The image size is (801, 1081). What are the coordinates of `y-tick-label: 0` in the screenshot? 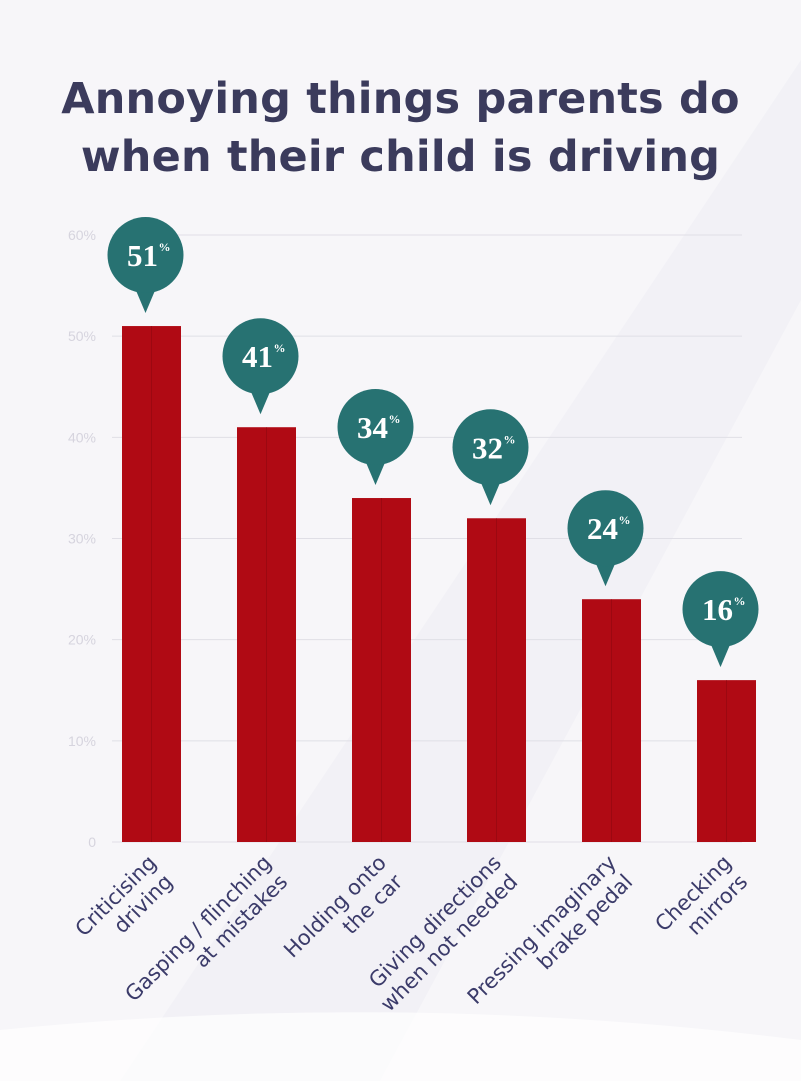 It's located at (92, 842).